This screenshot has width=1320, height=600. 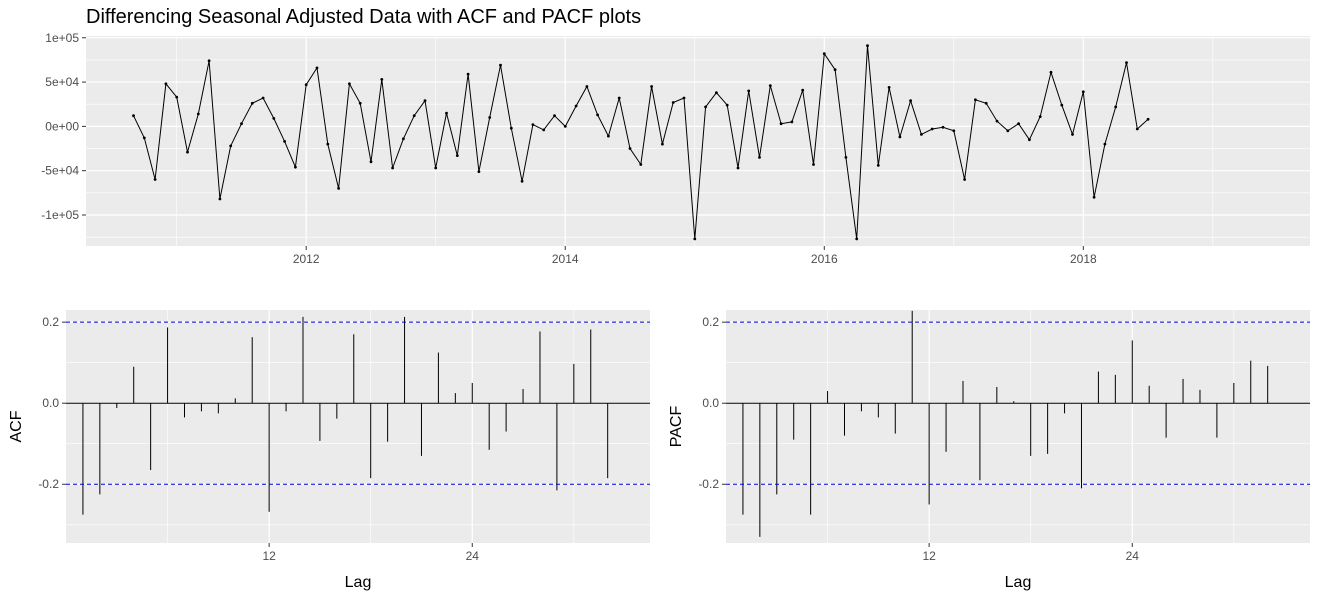 What do you see at coordinates (1083, 259) in the screenshot?
I see `x-tick-label: 2018` at bounding box center [1083, 259].